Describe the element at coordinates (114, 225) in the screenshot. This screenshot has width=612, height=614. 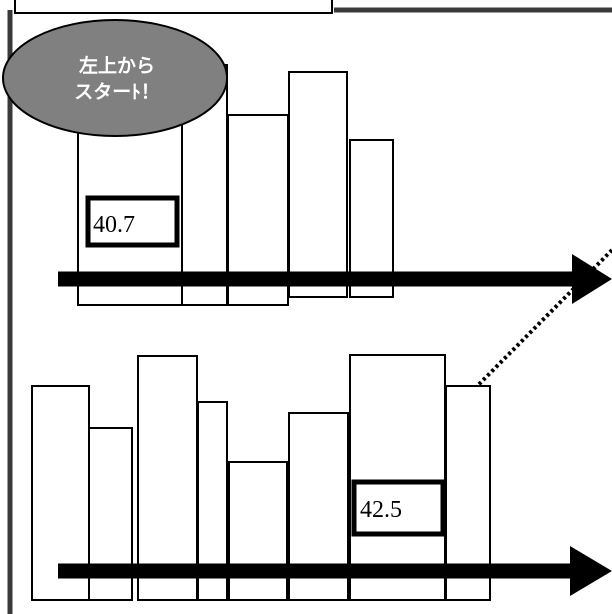
I see `top-value-label: 40.7` at that location.